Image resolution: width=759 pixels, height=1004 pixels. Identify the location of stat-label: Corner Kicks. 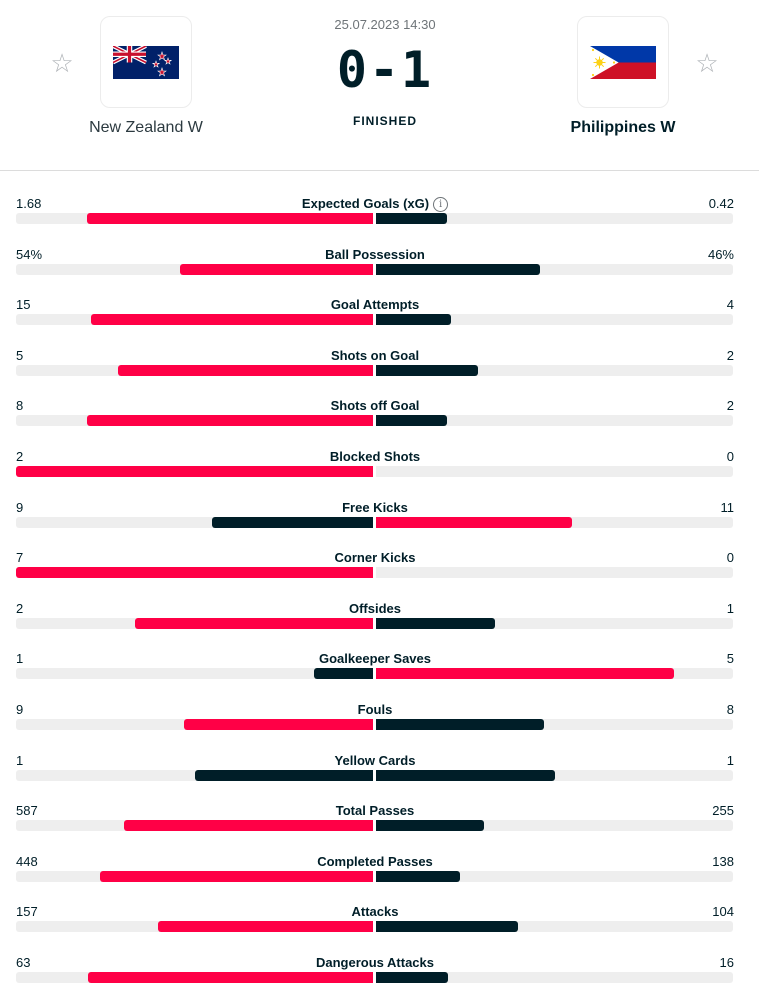
(375, 558).